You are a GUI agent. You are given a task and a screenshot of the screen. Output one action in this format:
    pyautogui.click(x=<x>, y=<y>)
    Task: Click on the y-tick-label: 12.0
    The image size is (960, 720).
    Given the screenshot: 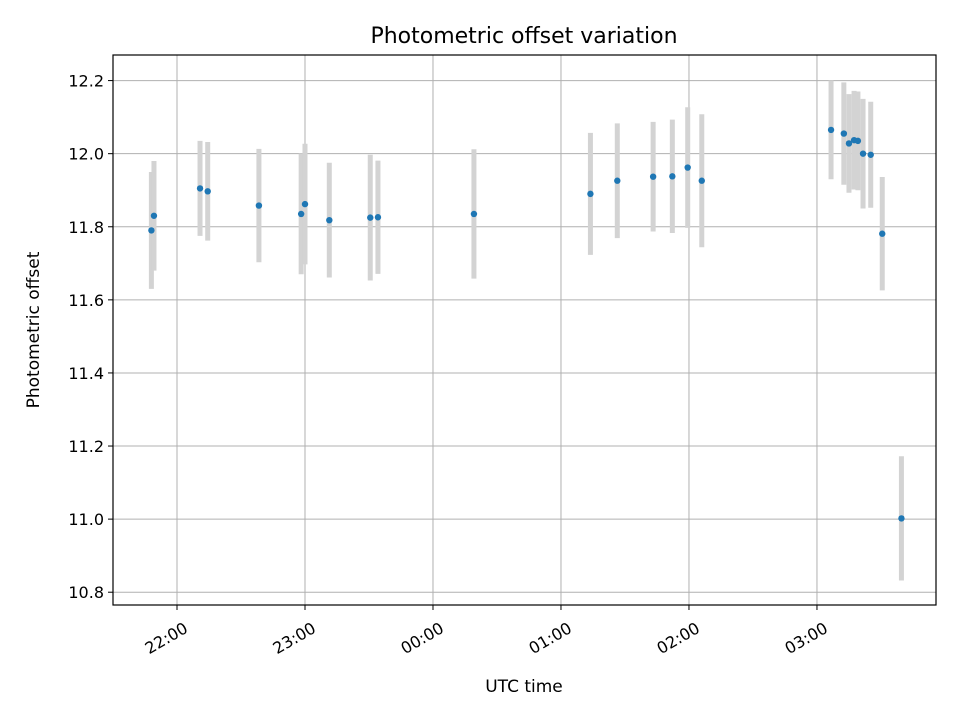 What is the action you would take?
    pyautogui.click(x=86, y=154)
    